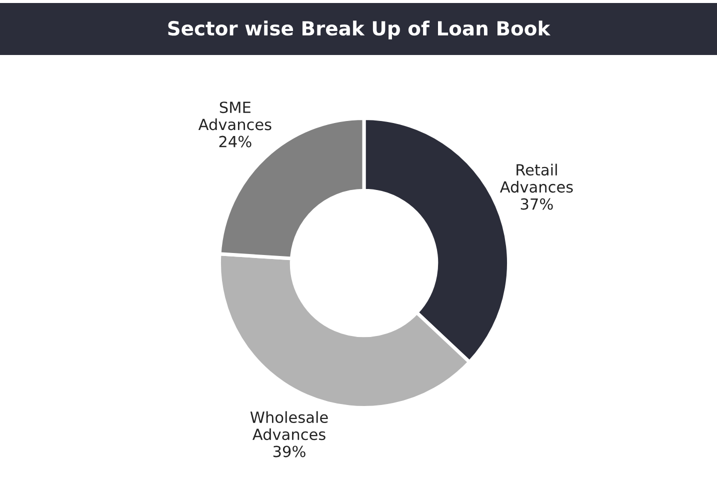 The height and width of the screenshot is (494, 717). Describe the element at coordinates (536, 178) in the screenshot. I see `slice-label: Retail Advances` at that location.